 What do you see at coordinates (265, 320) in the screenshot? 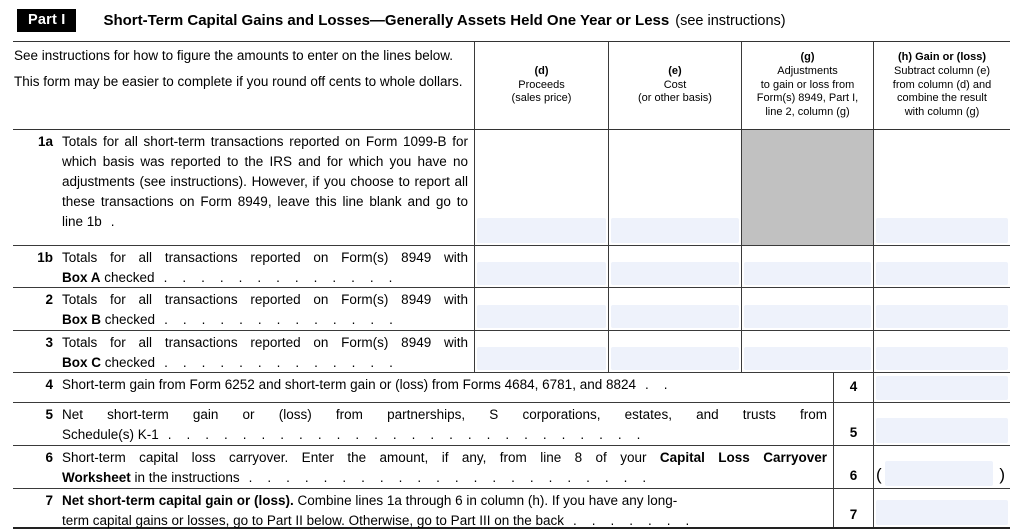
I see `row-2-line2: Box B checked . . . . . . . . . . . . .` at bounding box center [265, 320].